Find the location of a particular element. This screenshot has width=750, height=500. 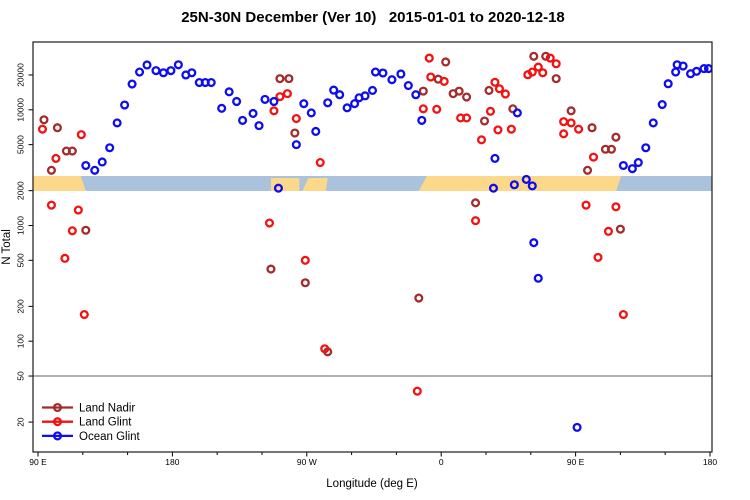

legend-label: Ocean Glint is located at coordinates (110, 437).